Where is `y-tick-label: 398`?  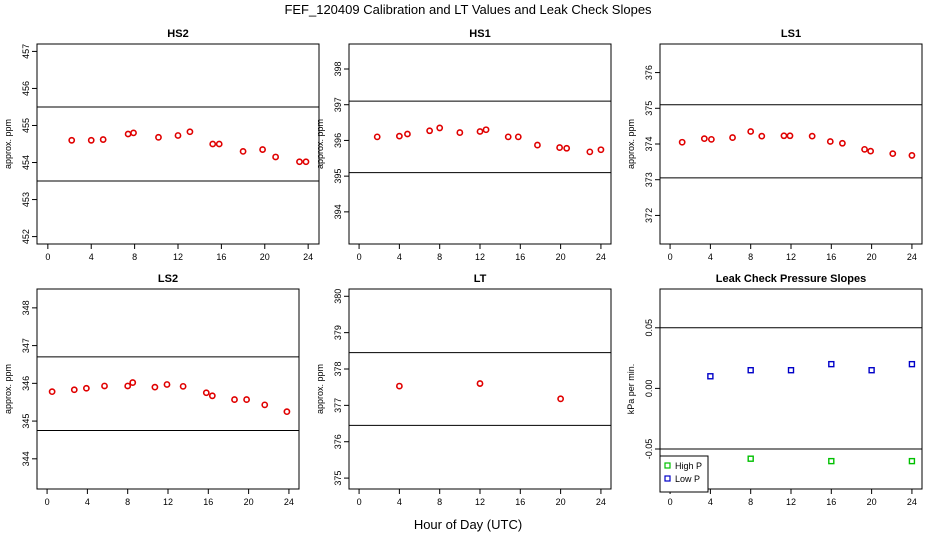 y-tick-label: 398 is located at coordinates (338, 68).